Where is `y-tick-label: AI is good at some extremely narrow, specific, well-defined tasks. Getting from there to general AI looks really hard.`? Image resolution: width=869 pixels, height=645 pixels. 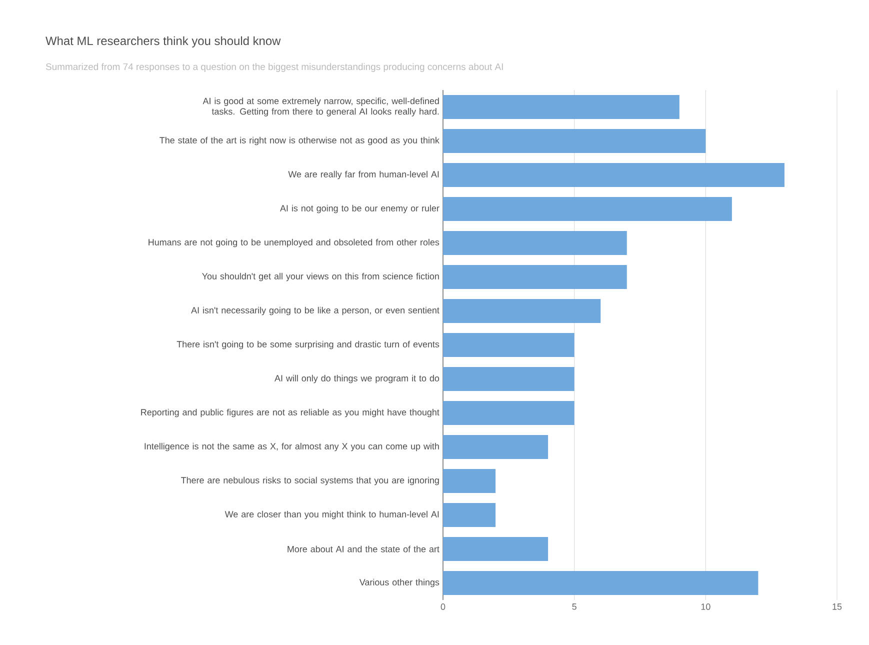
y-tick-label: AI is good at some extremely narrow, specific, well-defined tasks. Getting from there to general AI looks really hard. is located at coordinates (320, 107).